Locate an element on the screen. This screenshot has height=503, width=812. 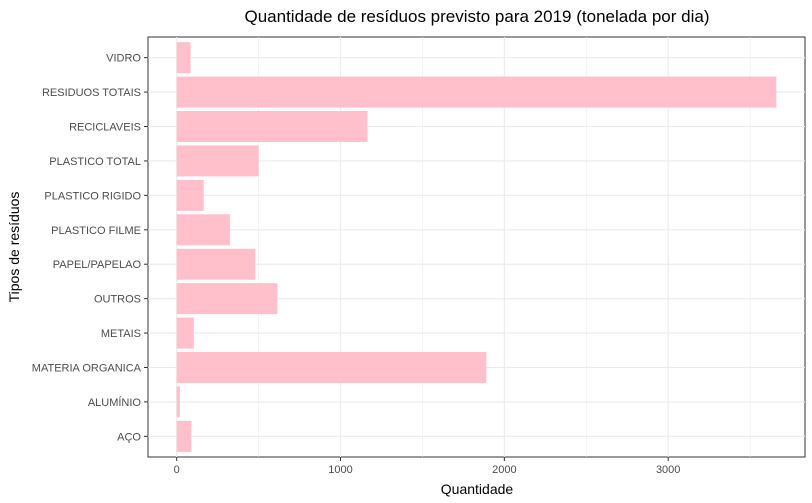
bar-plastico-rigido is located at coordinates (190, 195).